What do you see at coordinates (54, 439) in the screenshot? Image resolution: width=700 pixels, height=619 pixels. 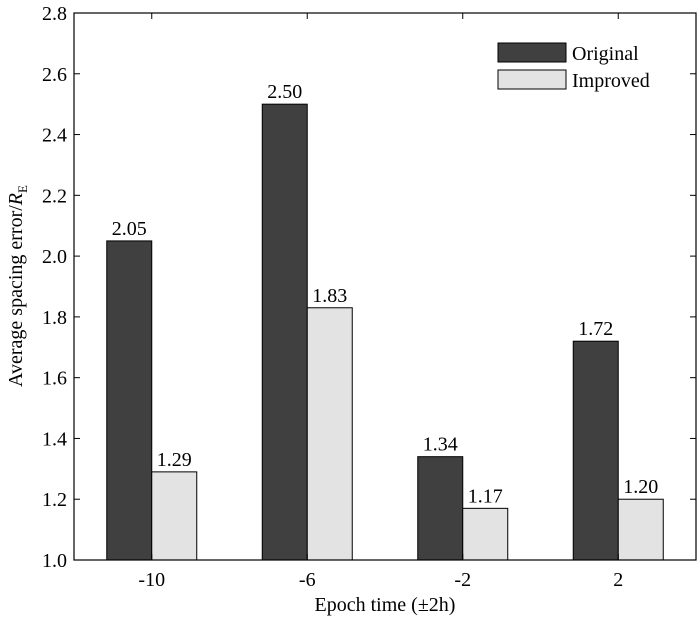 I see `y-tick-label: 1.4` at bounding box center [54, 439].